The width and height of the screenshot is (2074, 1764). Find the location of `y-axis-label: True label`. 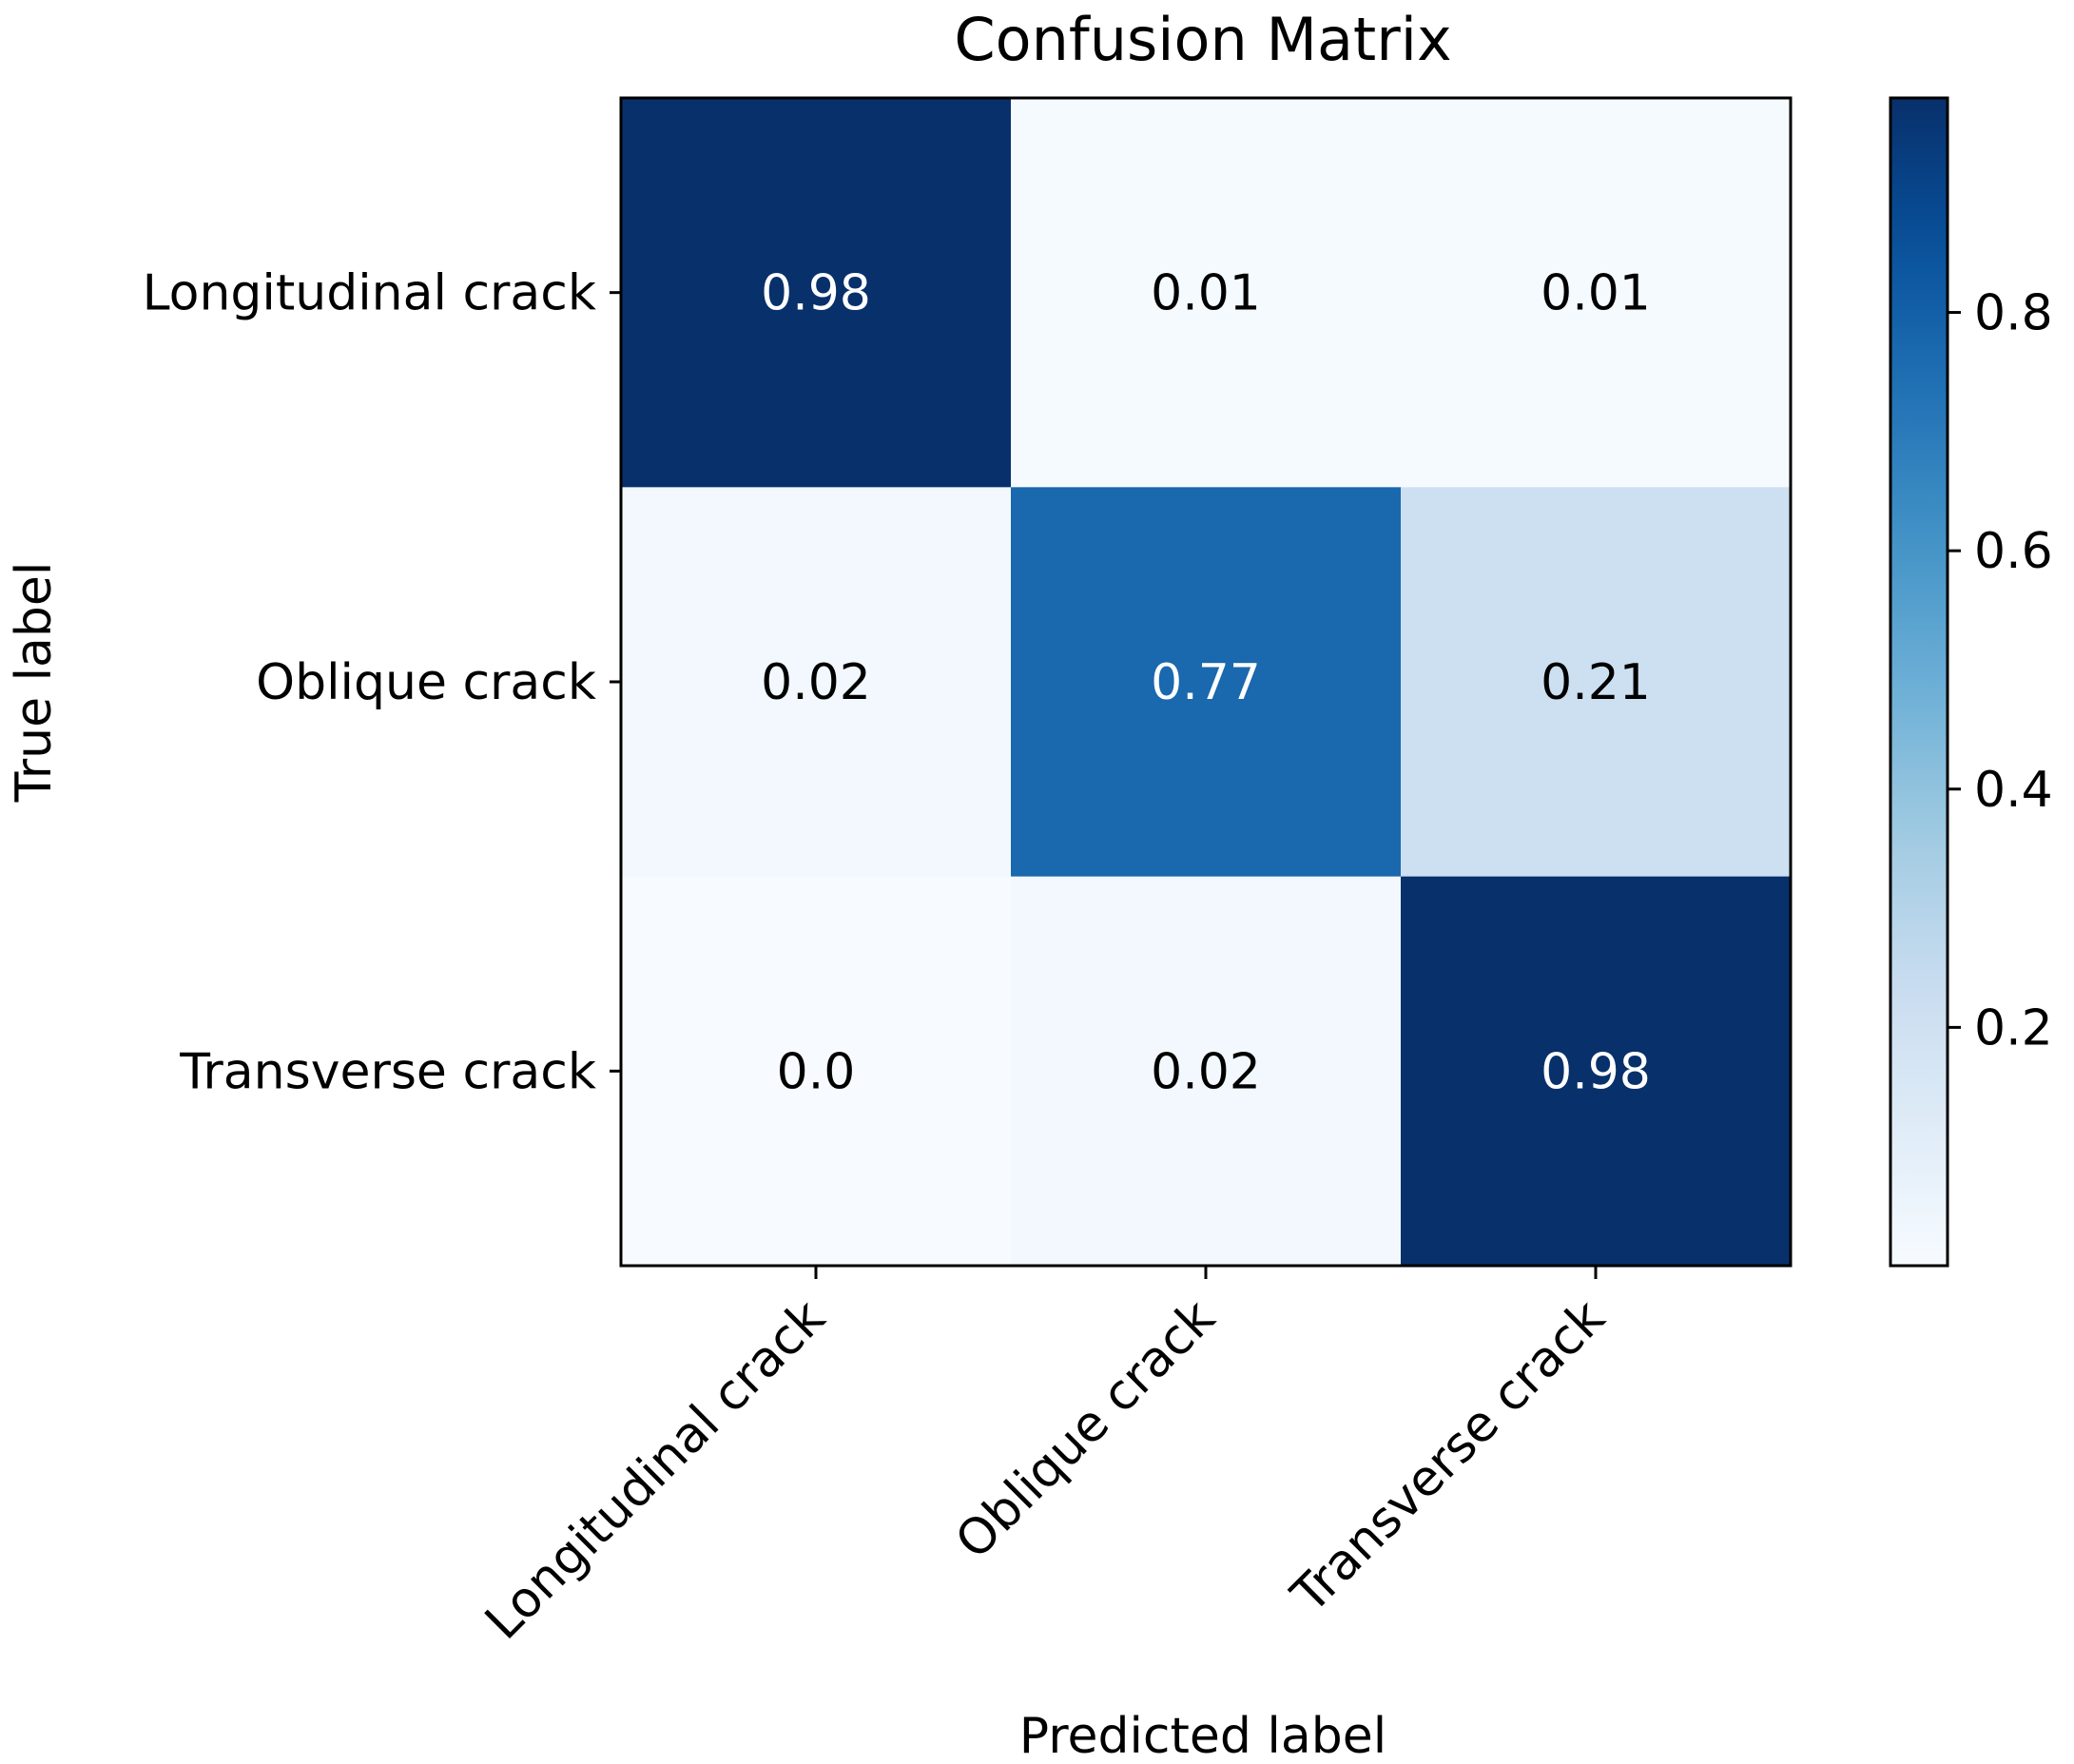

y-axis-label: True label is located at coordinates (34, 683).